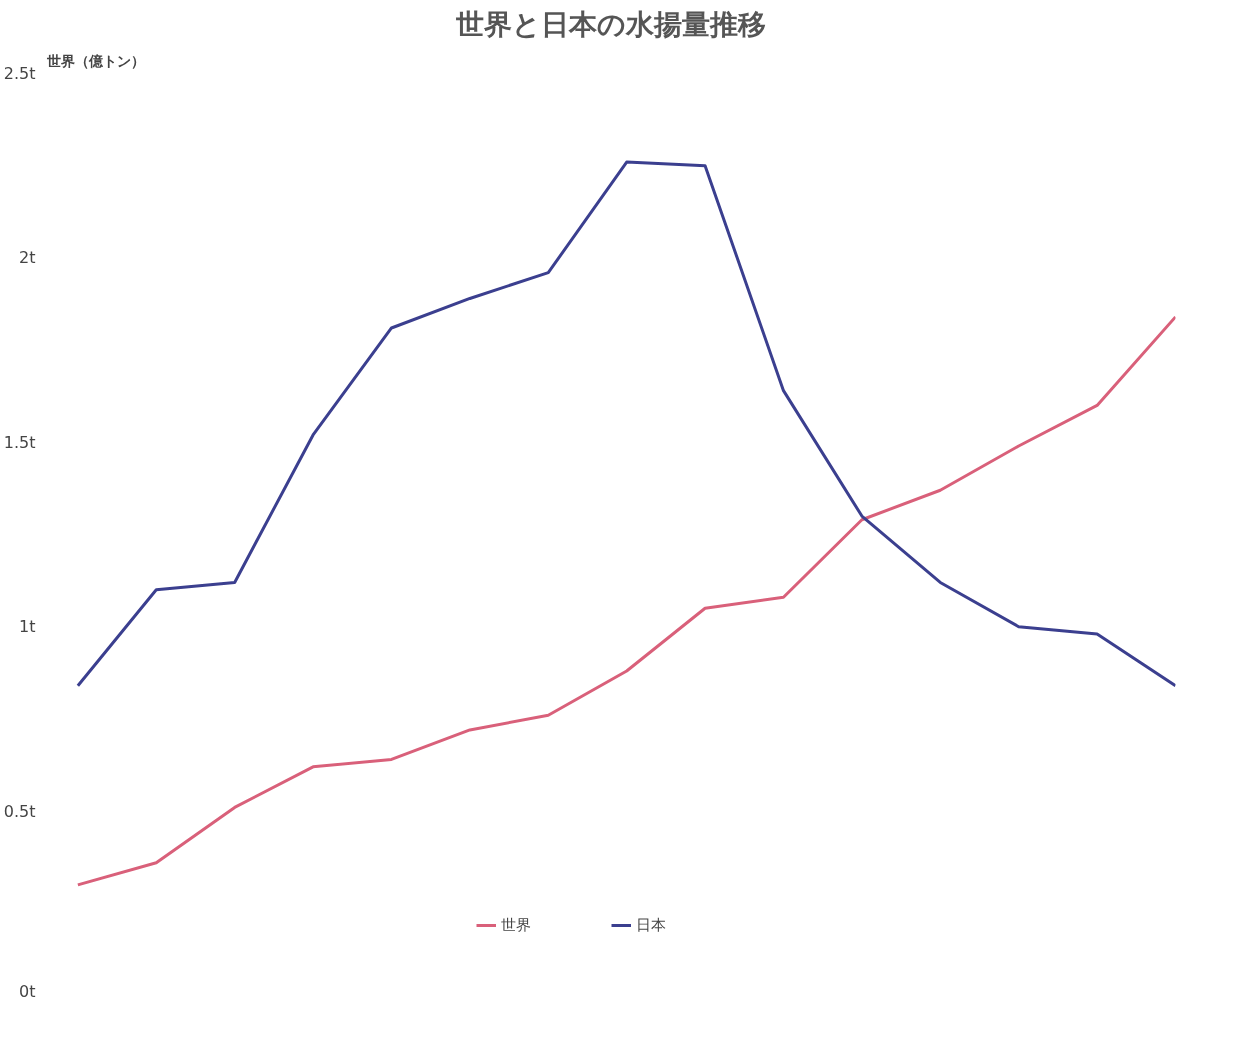 This screenshot has height=1039, width=1246. Describe the element at coordinates (27, 627) in the screenshot. I see `y-tick-label: 1t` at that location.